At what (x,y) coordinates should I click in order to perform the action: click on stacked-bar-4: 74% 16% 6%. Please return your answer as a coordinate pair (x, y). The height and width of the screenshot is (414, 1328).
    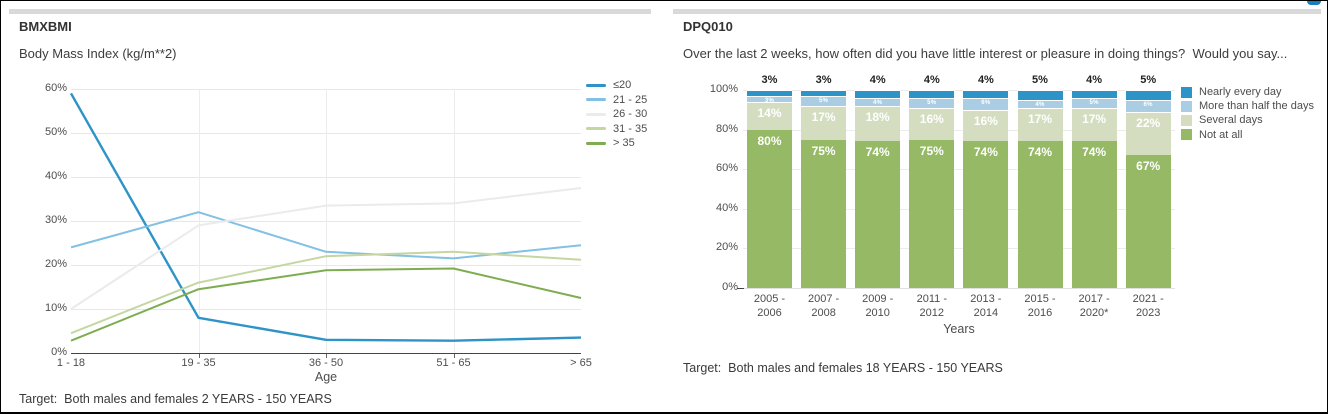
    Looking at the image, I should click on (986, 189).